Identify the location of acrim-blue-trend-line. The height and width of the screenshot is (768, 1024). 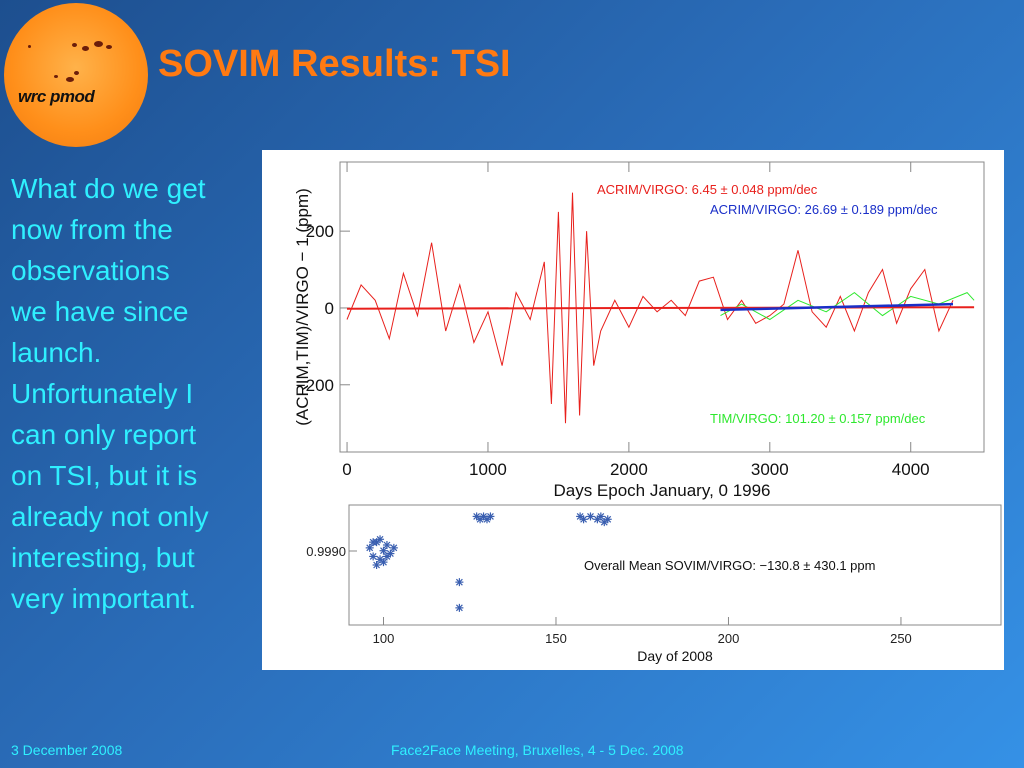
(837, 307).